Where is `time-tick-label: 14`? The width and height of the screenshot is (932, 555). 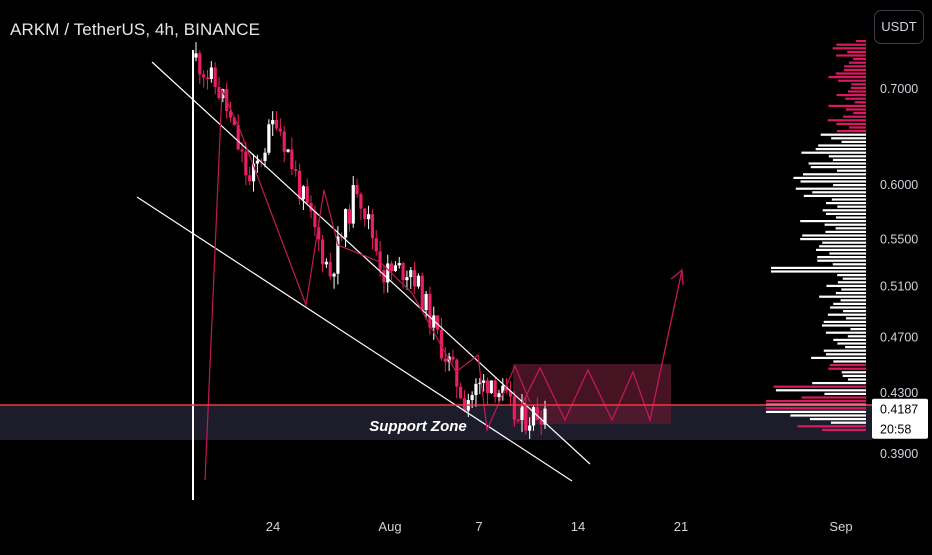 time-tick-label: 14 is located at coordinates (578, 526).